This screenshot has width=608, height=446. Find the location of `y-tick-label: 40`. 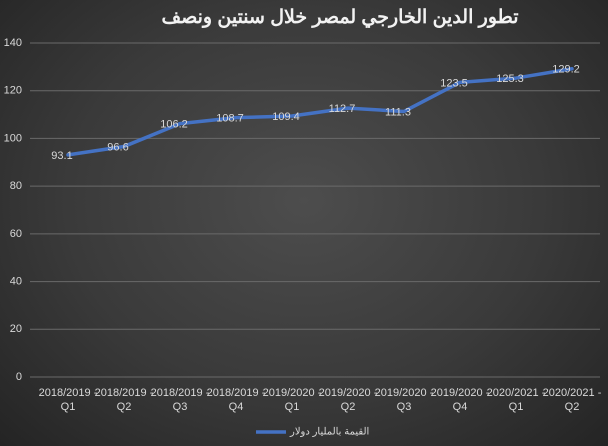

y-tick-label: 40 is located at coordinates (16, 281).